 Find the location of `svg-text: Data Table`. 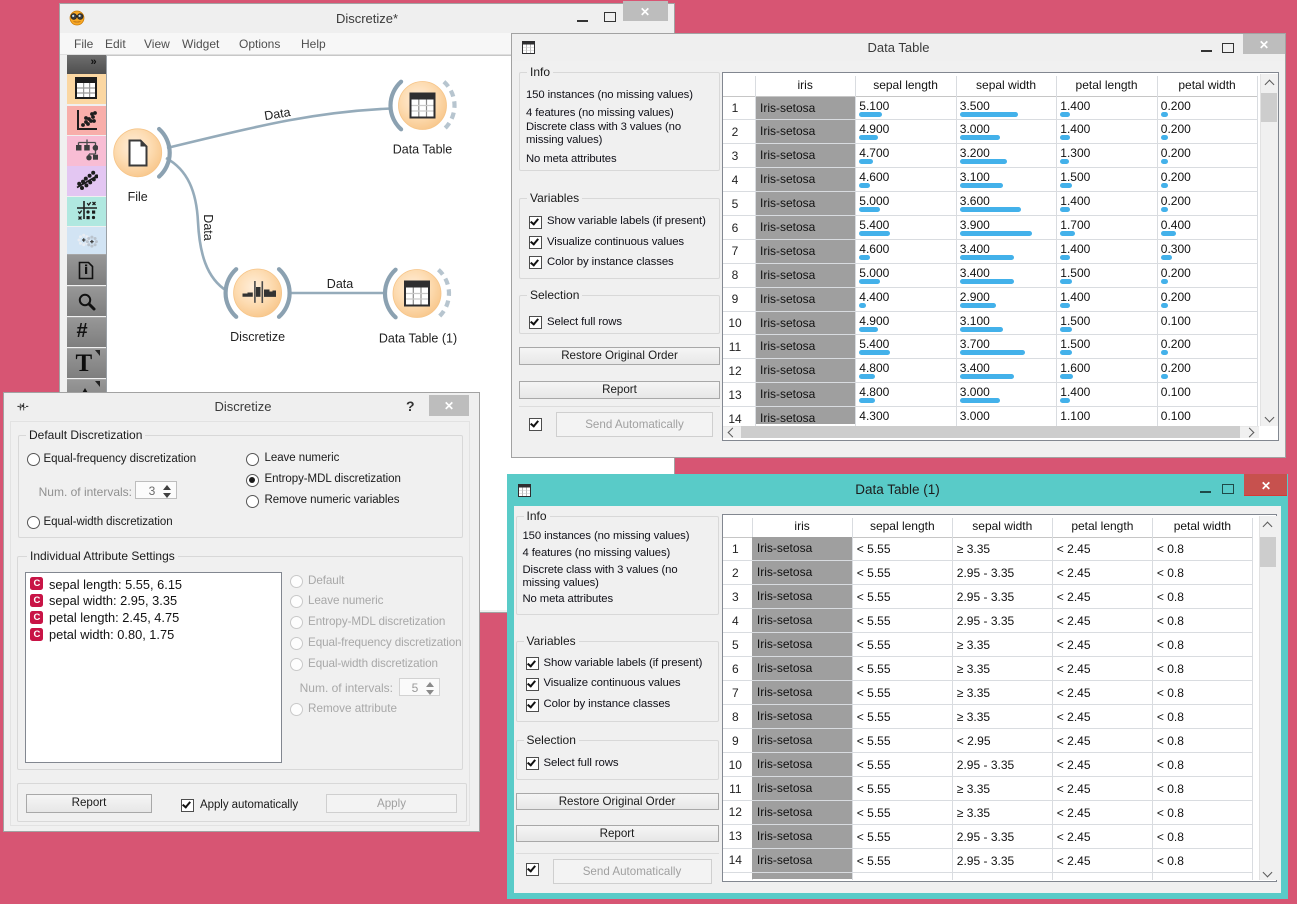

svg-text: Data Table is located at coordinates (423, 150).